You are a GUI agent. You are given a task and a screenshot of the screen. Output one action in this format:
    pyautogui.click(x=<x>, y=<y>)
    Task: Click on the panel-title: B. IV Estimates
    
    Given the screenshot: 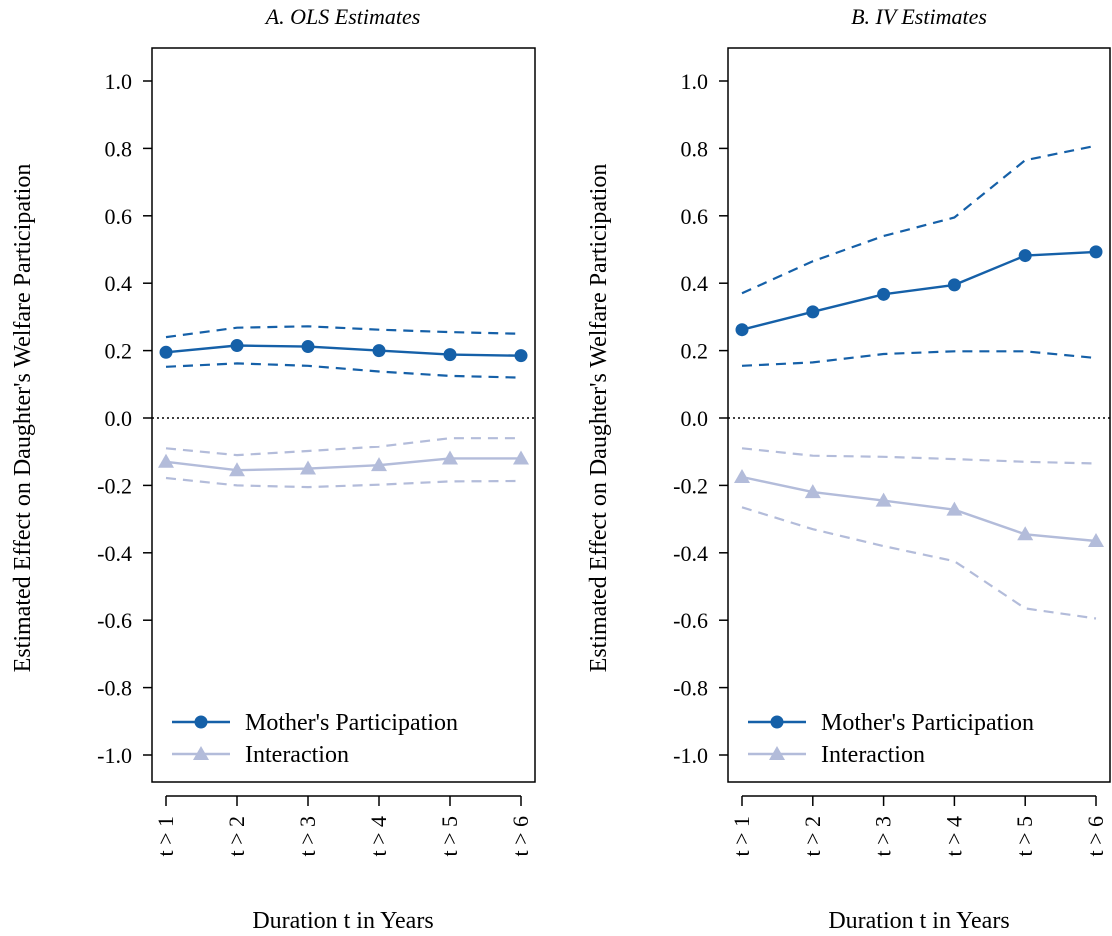 What is the action you would take?
    pyautogui.click(x=919, y=16)
    